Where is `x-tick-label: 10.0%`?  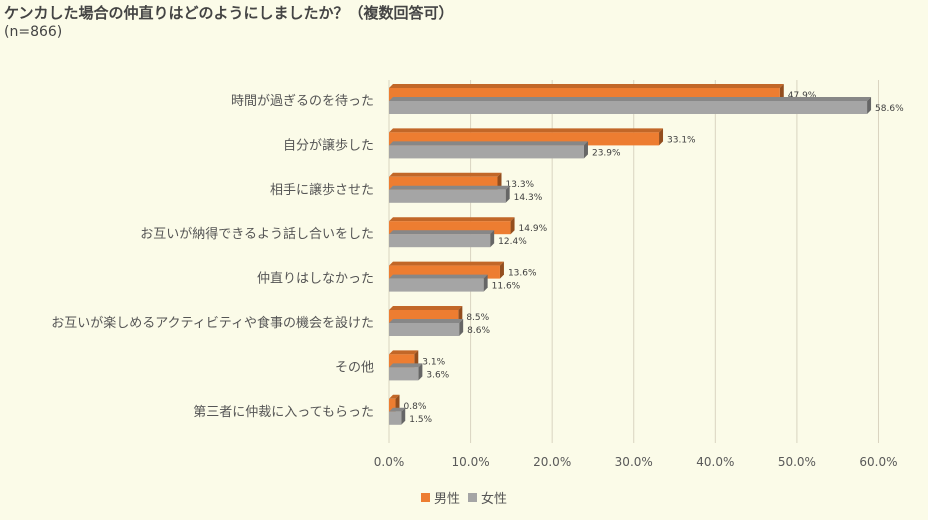 x-tick-label: 10.0% is located at coordinates (471, 462).